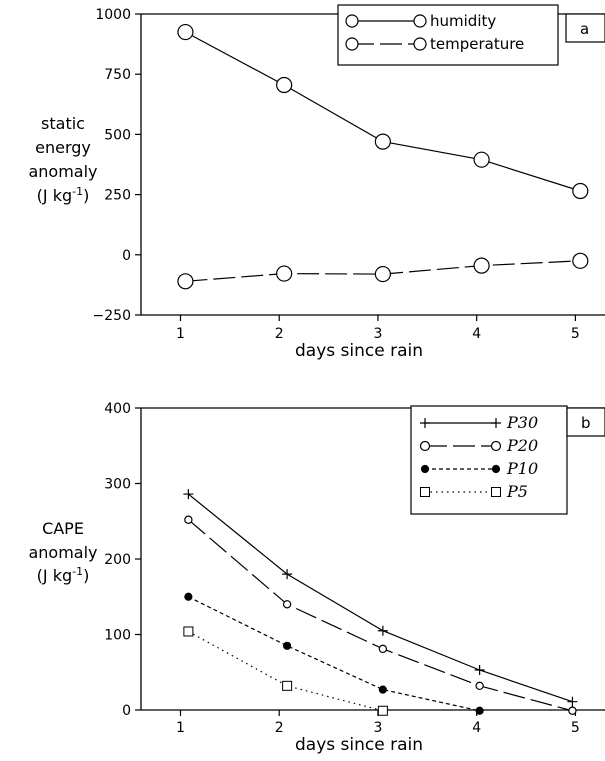 The height and width of the screenshot is (761, 605). I want to click on legend: humidity temperature, so click(448, 35).